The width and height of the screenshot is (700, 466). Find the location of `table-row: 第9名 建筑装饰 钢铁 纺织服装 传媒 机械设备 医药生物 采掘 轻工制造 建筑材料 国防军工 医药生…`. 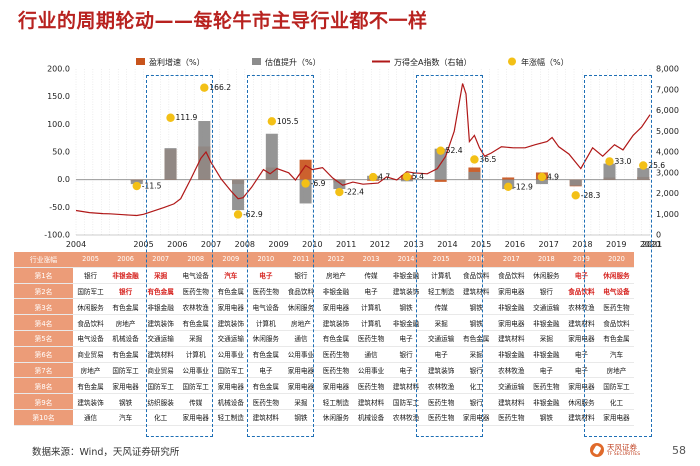

table-row: 第9名 建筑装饰 钢铁 纺织服装 传媒 机械设备 医药生物 采掘 轻工制造 建筑材料 国防军工 医药生… is located at coordinates (324, 401).